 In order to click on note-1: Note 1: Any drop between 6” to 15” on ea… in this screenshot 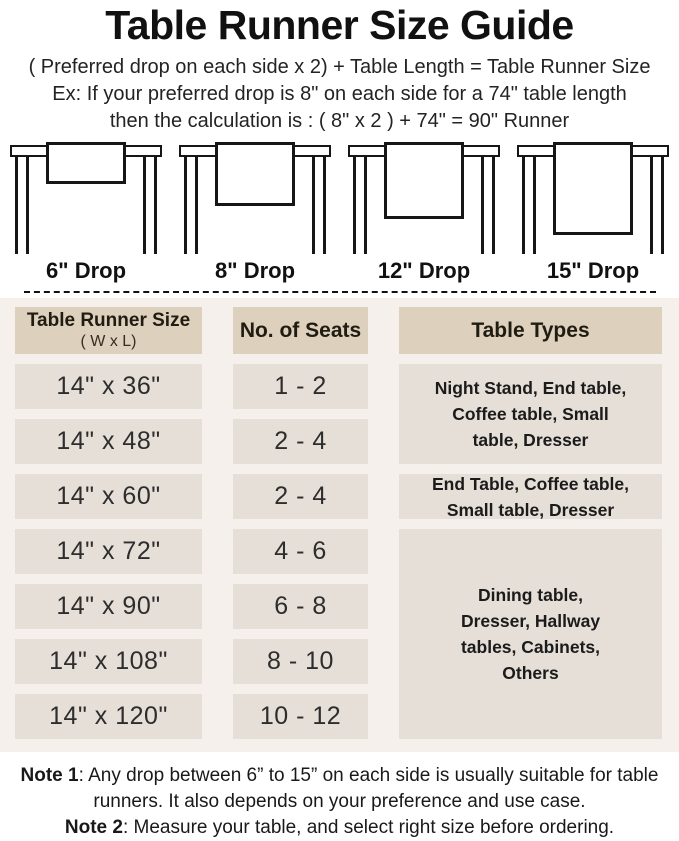, I will do `click(340, 789)`.